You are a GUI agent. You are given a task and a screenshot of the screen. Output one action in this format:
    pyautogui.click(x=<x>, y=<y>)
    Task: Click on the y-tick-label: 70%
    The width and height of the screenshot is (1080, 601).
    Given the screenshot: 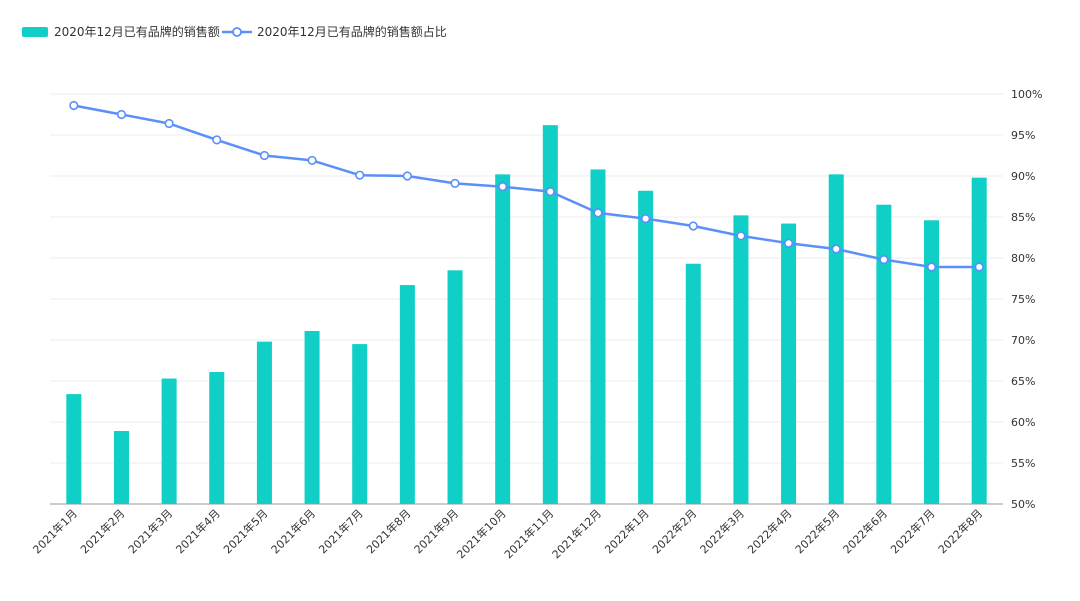 What is the action you would take?
    pyautogui.click(x=1023, y=340)
    